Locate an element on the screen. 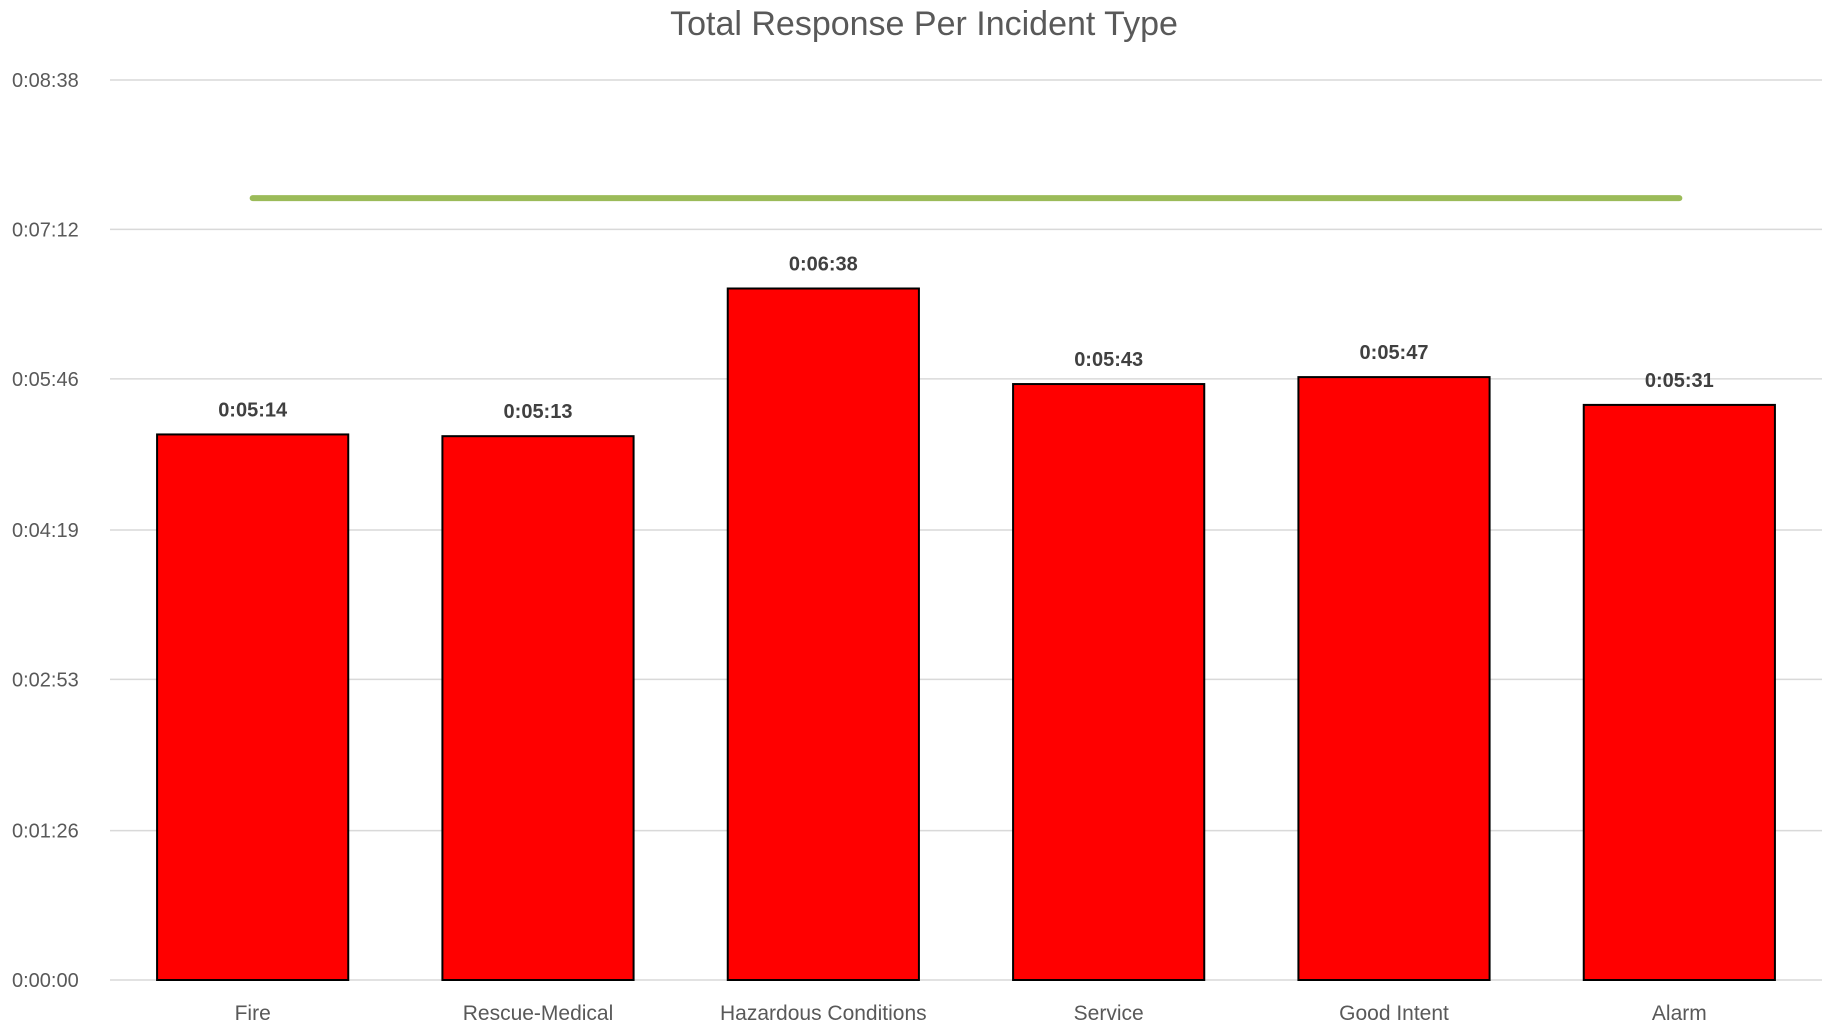 This screenshot has height=1025, width=1822. data-label: 0:05:13 is located at coordinates (538, 412).